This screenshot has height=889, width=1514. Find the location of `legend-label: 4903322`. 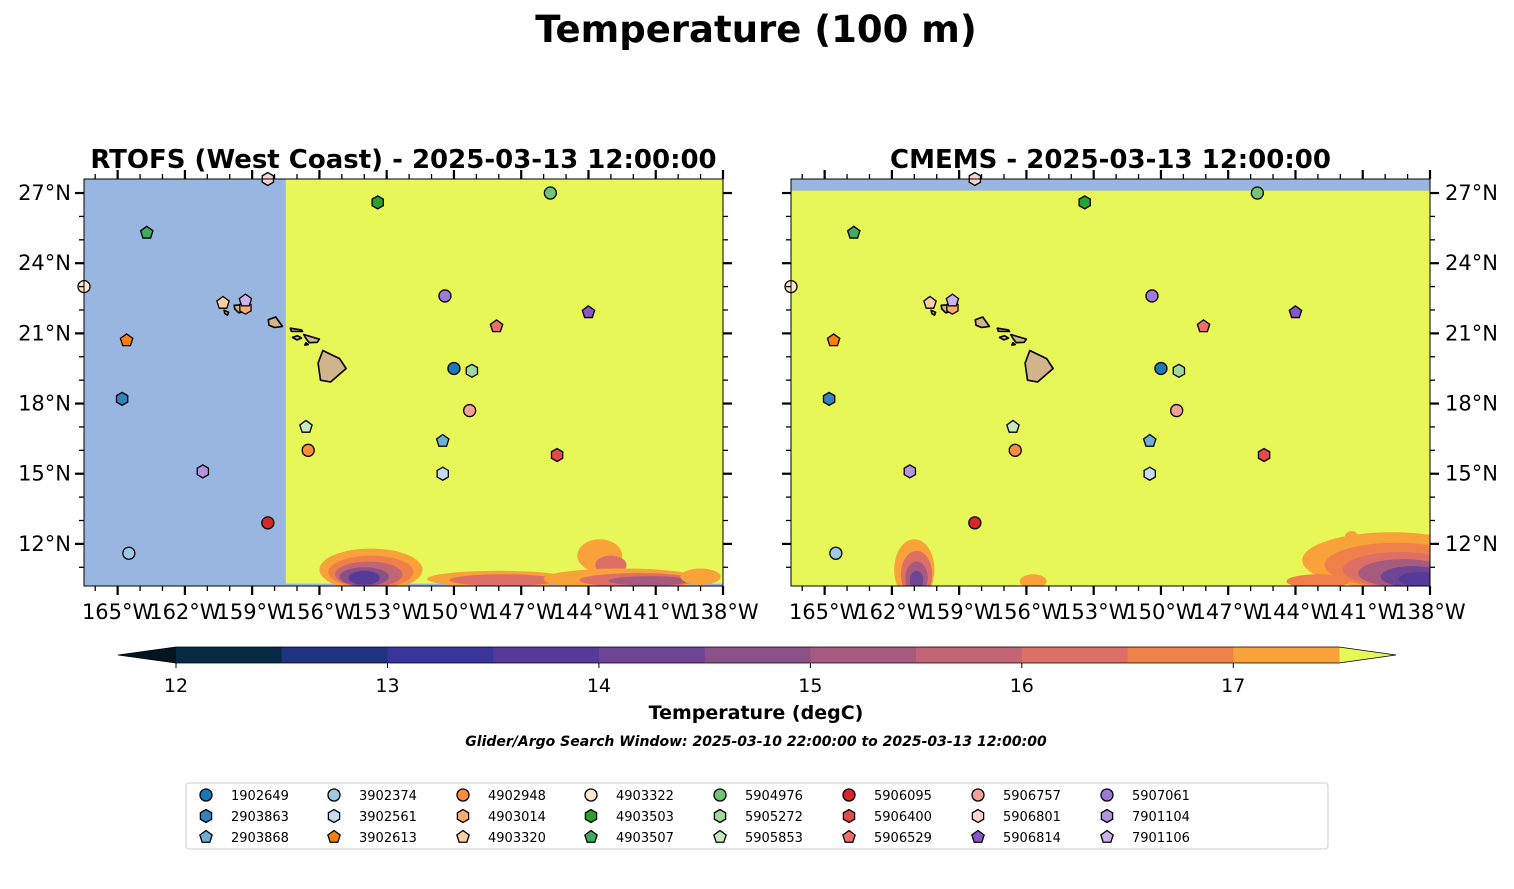

legend-label: 4903322 is located at coordinates (645, 796).